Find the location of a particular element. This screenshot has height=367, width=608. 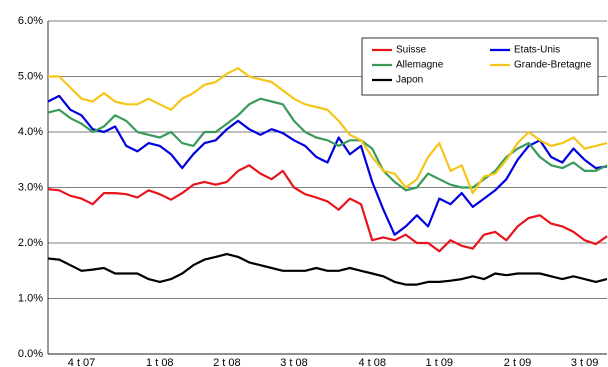

x-tick-label: 3 t 08 is located at coordinates (294, 362).